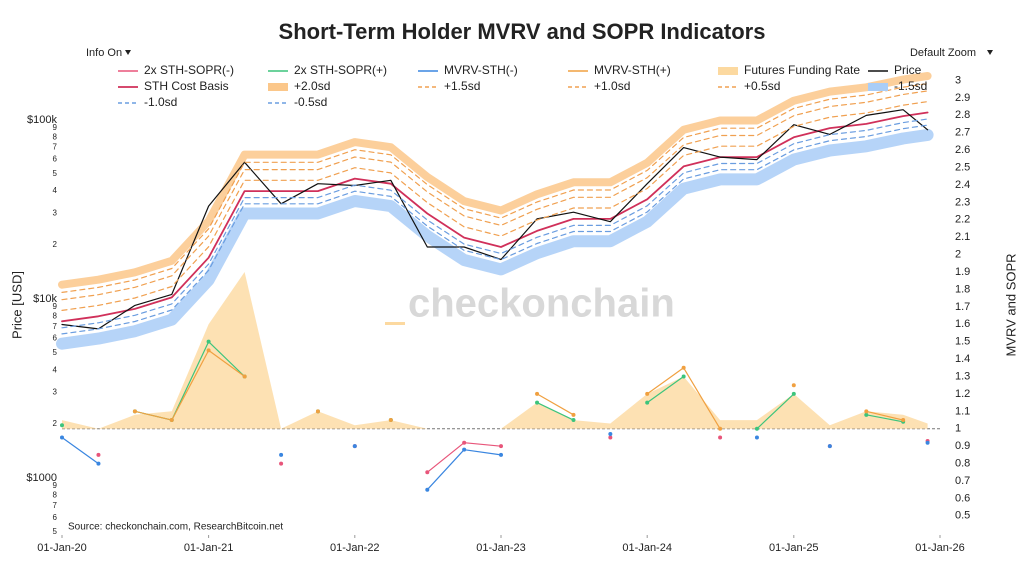 The width and height of the screenshot is (1024, 580). What do you see at coordinates (962, 342) in the screenshot?
I see `y2-tick-label: 1.5` at bounding box center [962, 342].